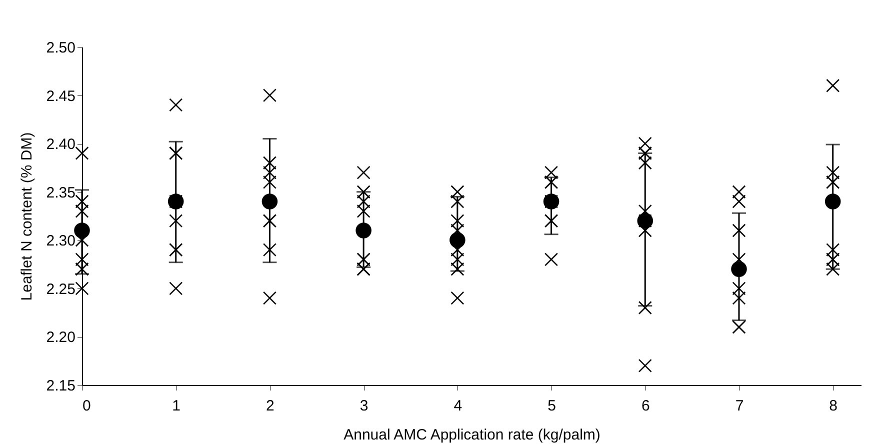 This screenshot has height=448, width=869. What do you see at coordinates (61, 48) in the screenshot?
I see `y-tick-label: 2.50` at bounding box center [61, 48].